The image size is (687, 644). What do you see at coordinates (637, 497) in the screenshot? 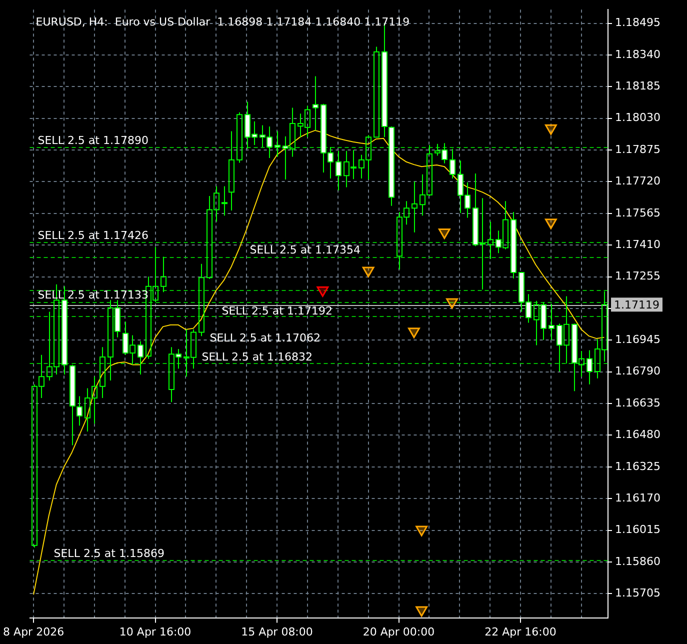
I see `y-tick-label: 1.16170` at bounding box center [637, 497].